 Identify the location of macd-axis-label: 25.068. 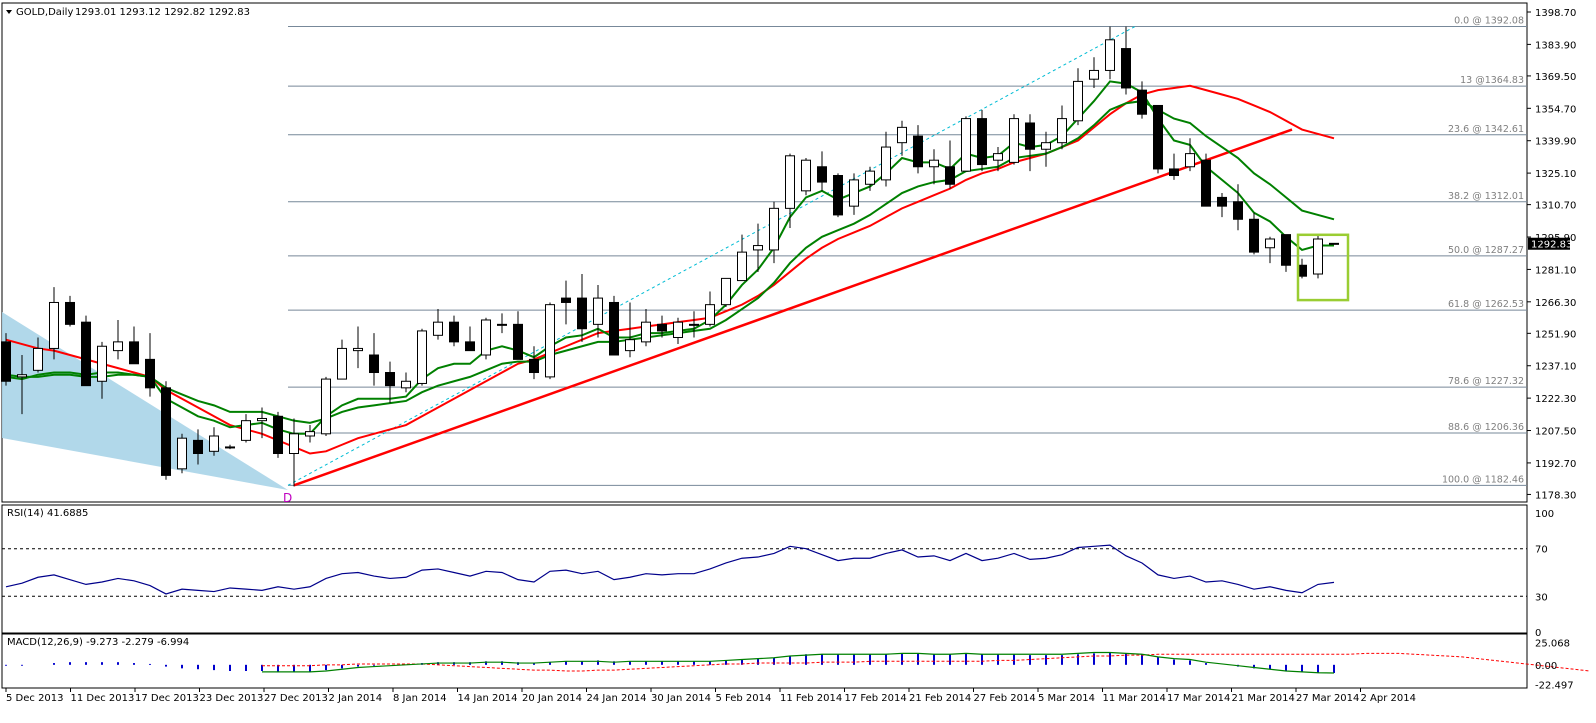
(1552, 644).